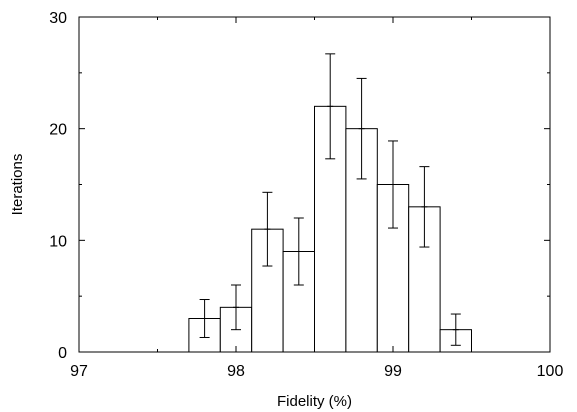 The height and width of the screenshot is (412, 577). Describe the element at coordinates (393, 371) in the screenshot. I see `x-tick-label: 99` at that location.